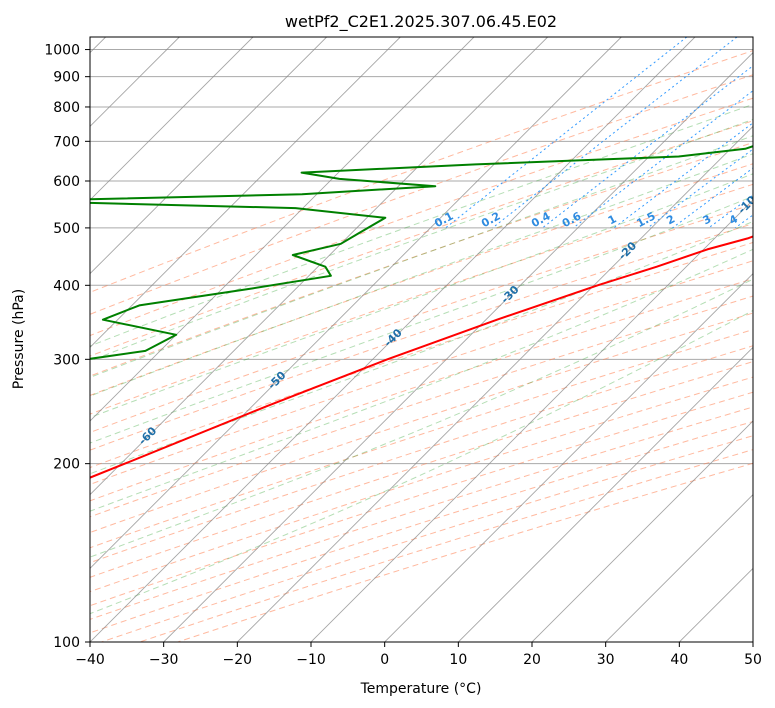 Image resolution: width=775 pixels, height=708 pixels. Describe the element at coordinates (164, 660) in the screenshot. I see `x-tick-label: −30` at that location.